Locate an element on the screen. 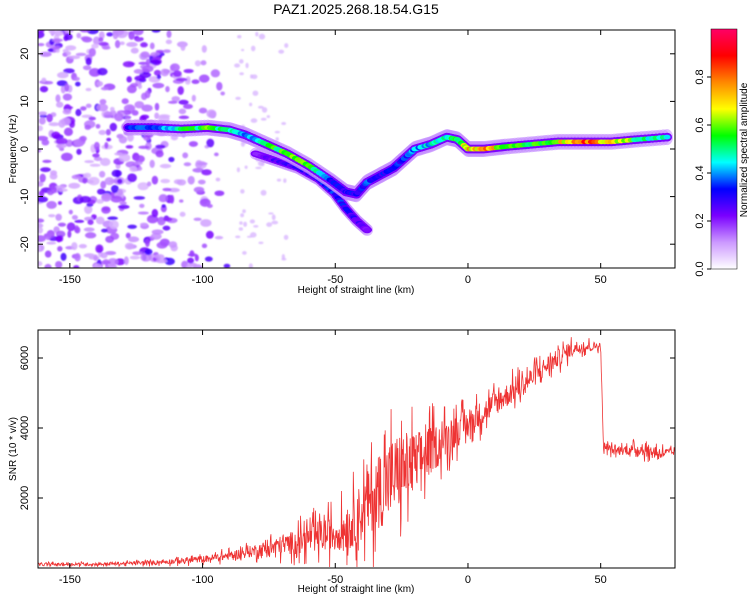 Image resolution: width=750 pixels, height=600 pixels. x-tick-label: -100 is located at coordinates (203, 280).